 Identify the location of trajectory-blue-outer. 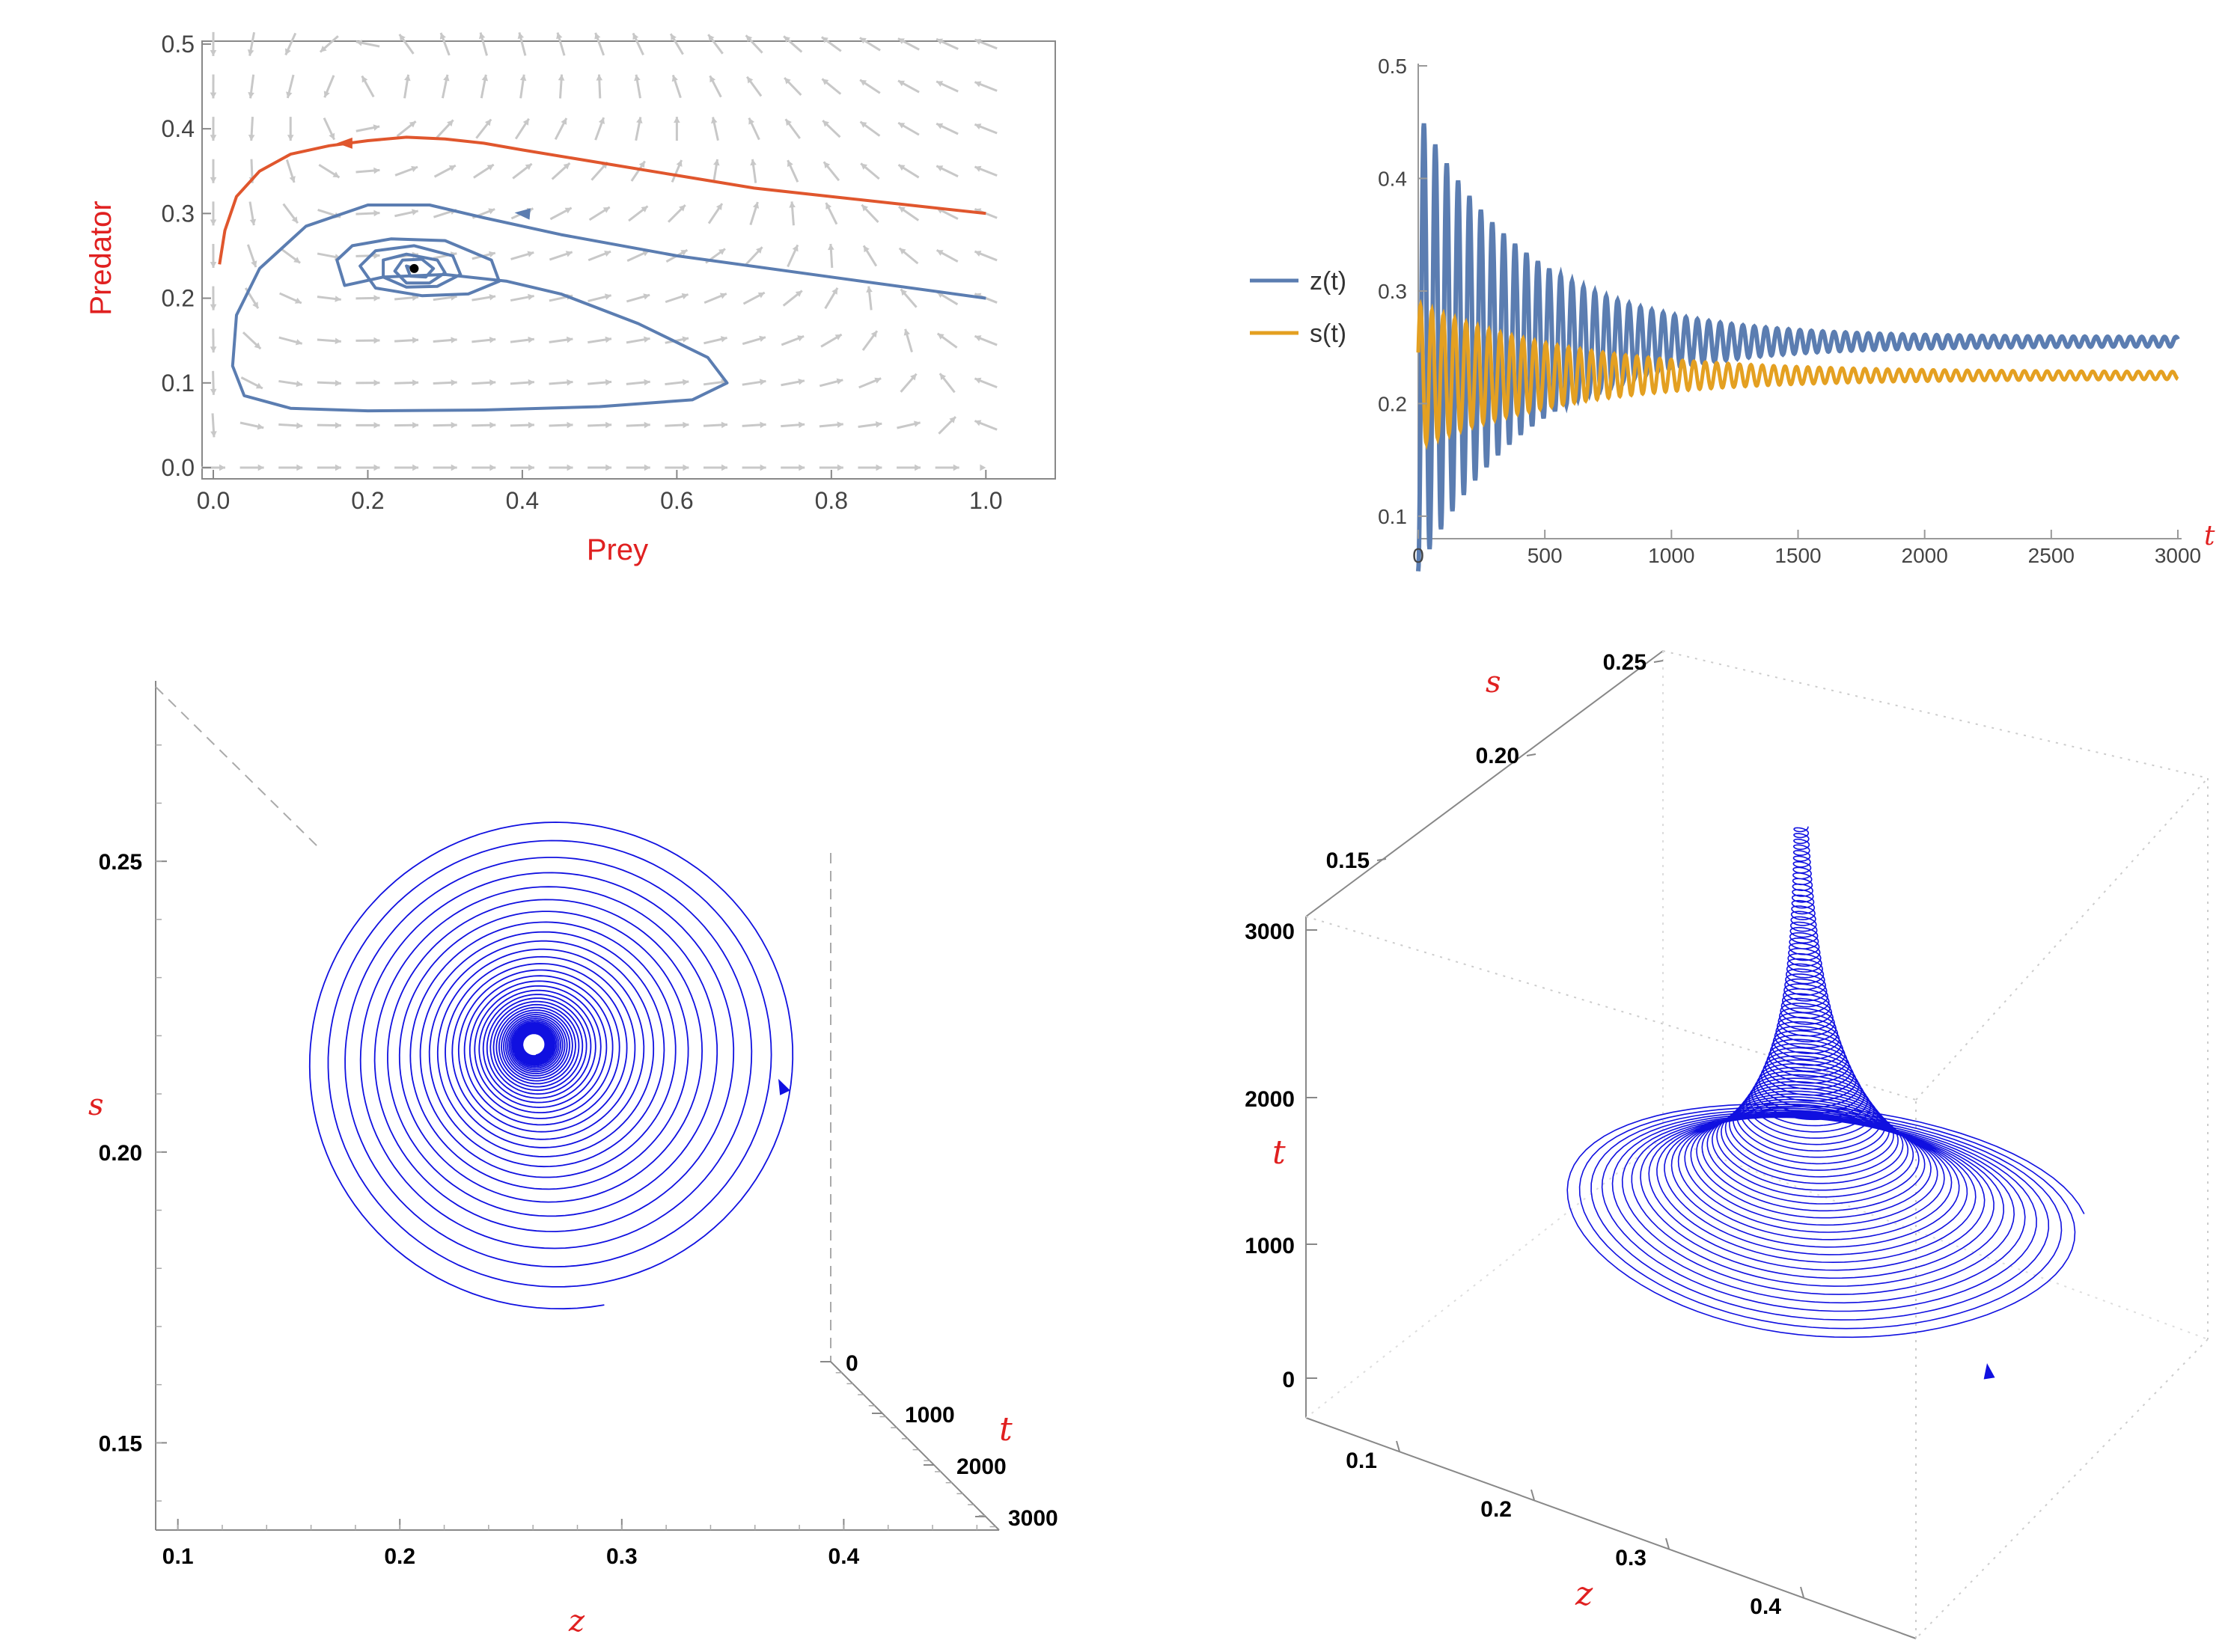
(608, 308).